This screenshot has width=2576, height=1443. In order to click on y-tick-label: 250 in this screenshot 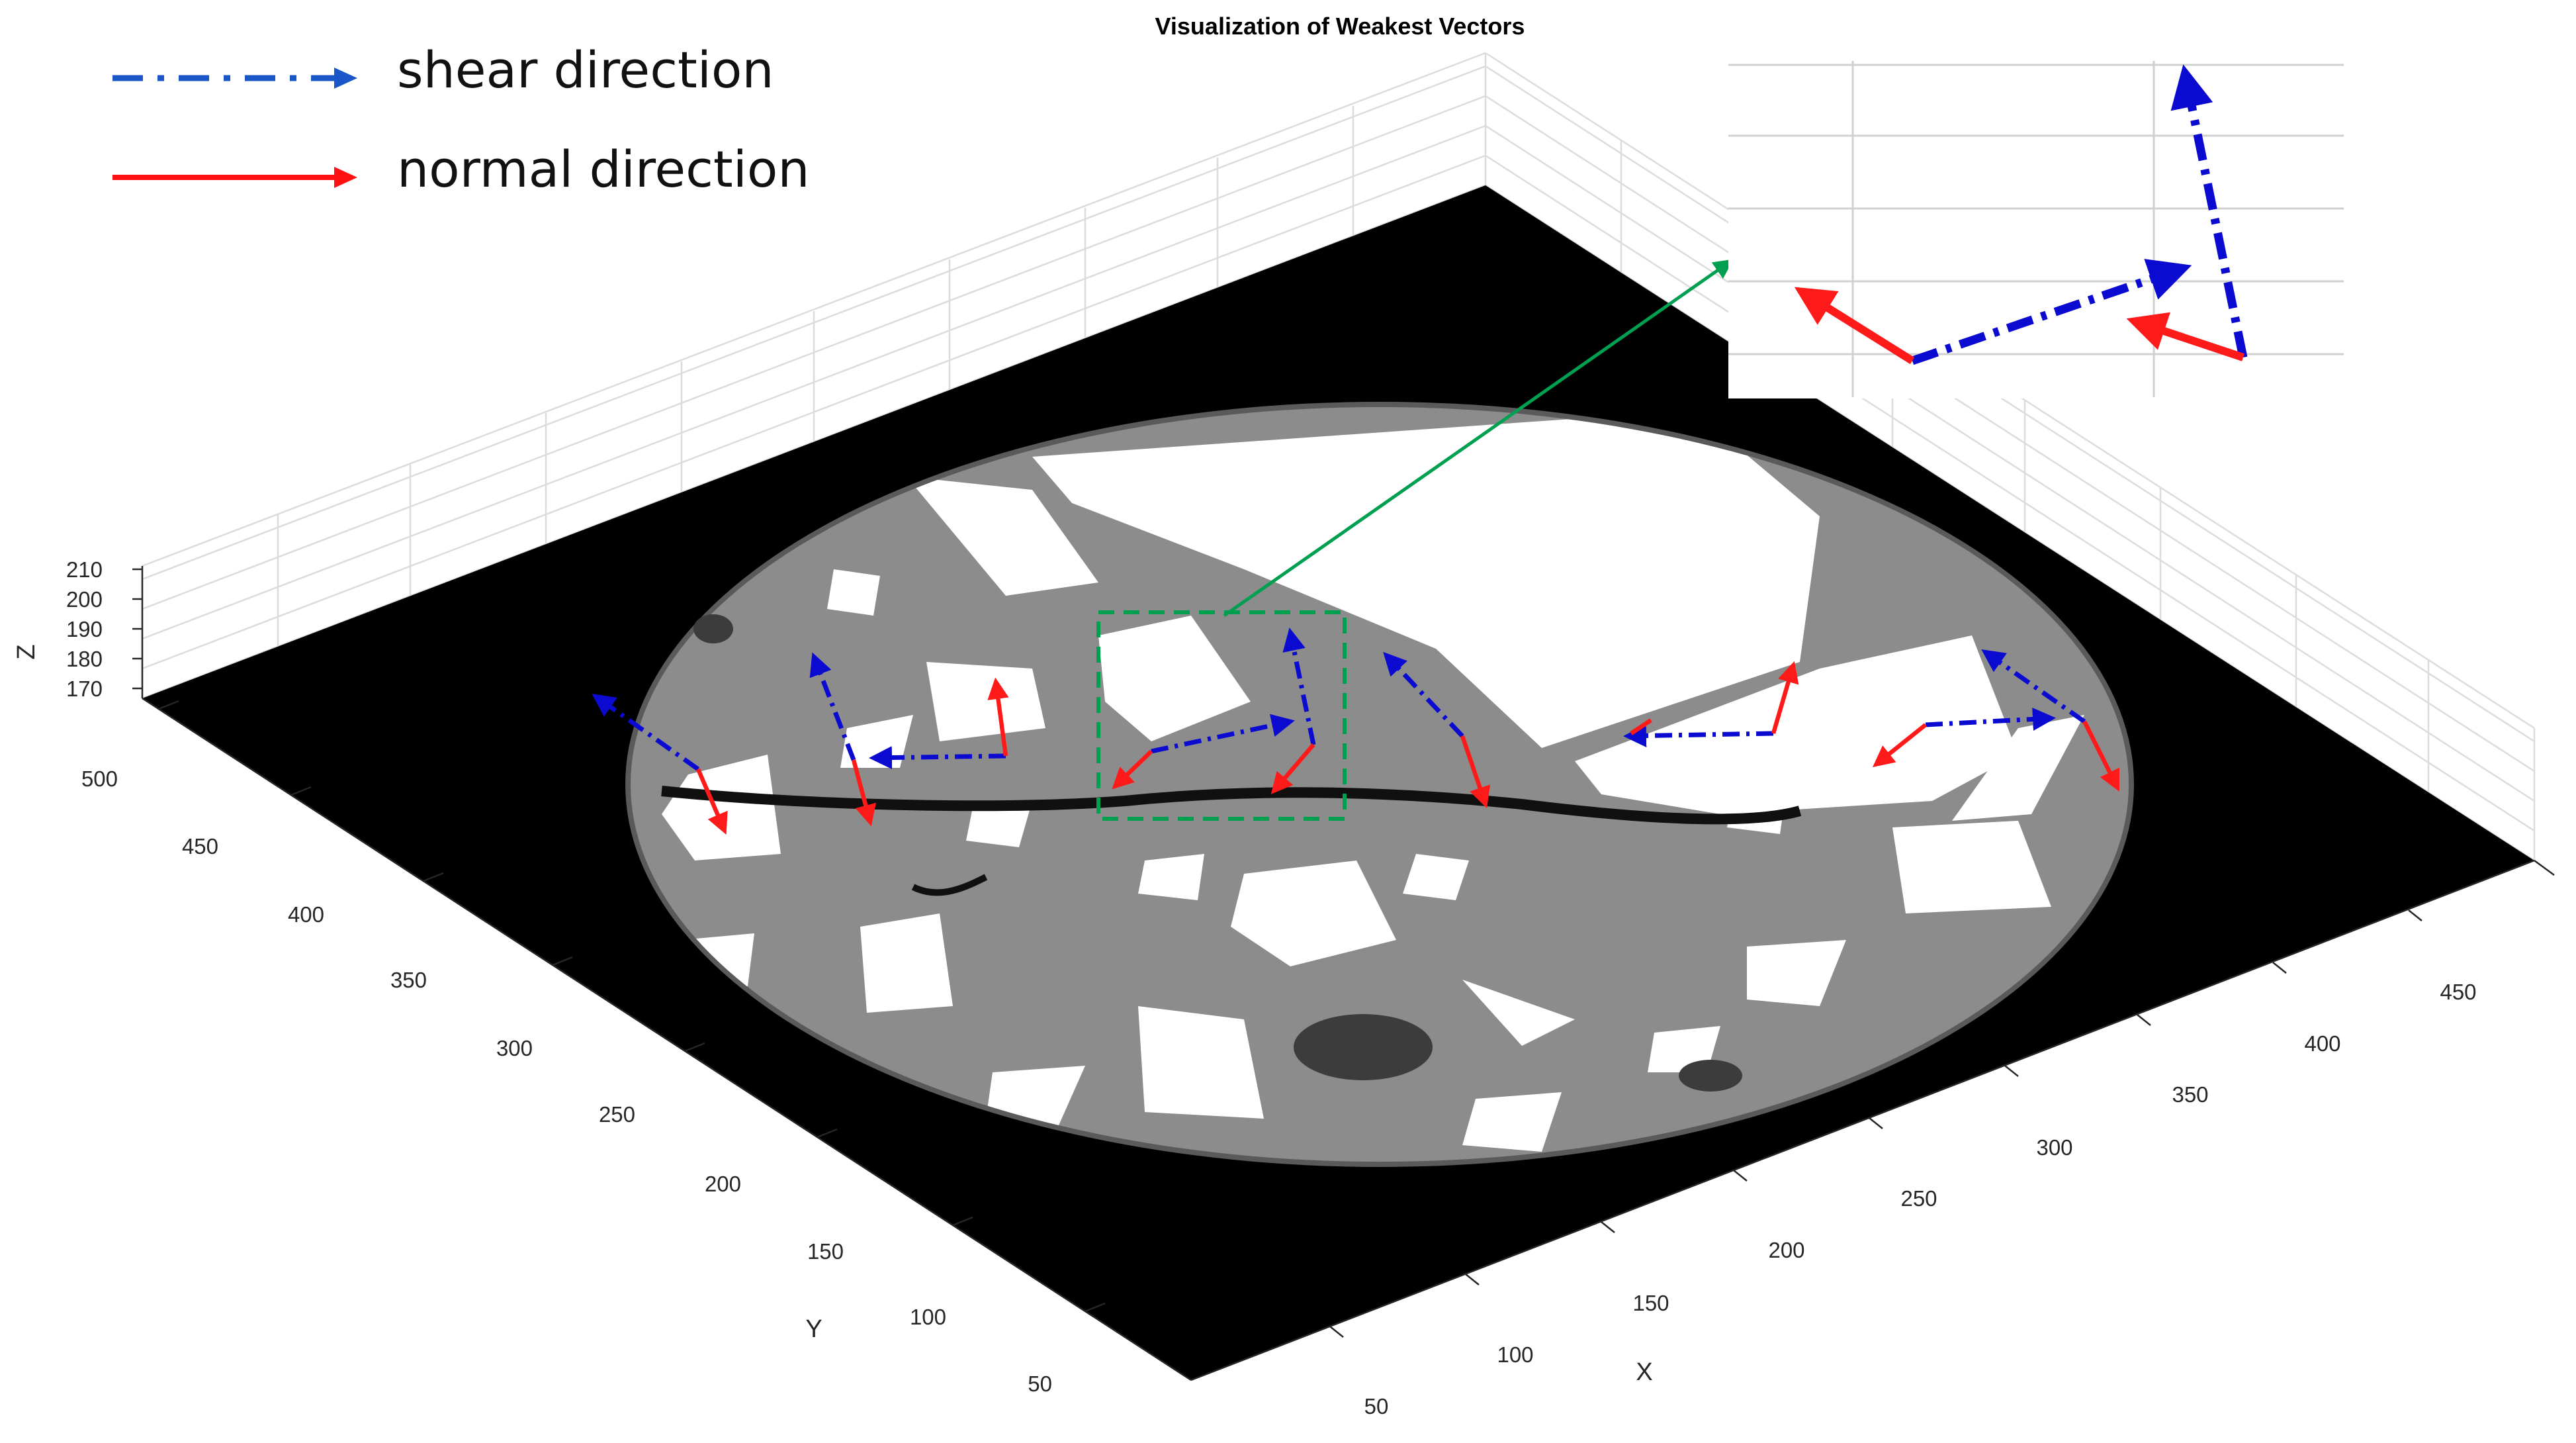, I will do `click(617, 1114)`.